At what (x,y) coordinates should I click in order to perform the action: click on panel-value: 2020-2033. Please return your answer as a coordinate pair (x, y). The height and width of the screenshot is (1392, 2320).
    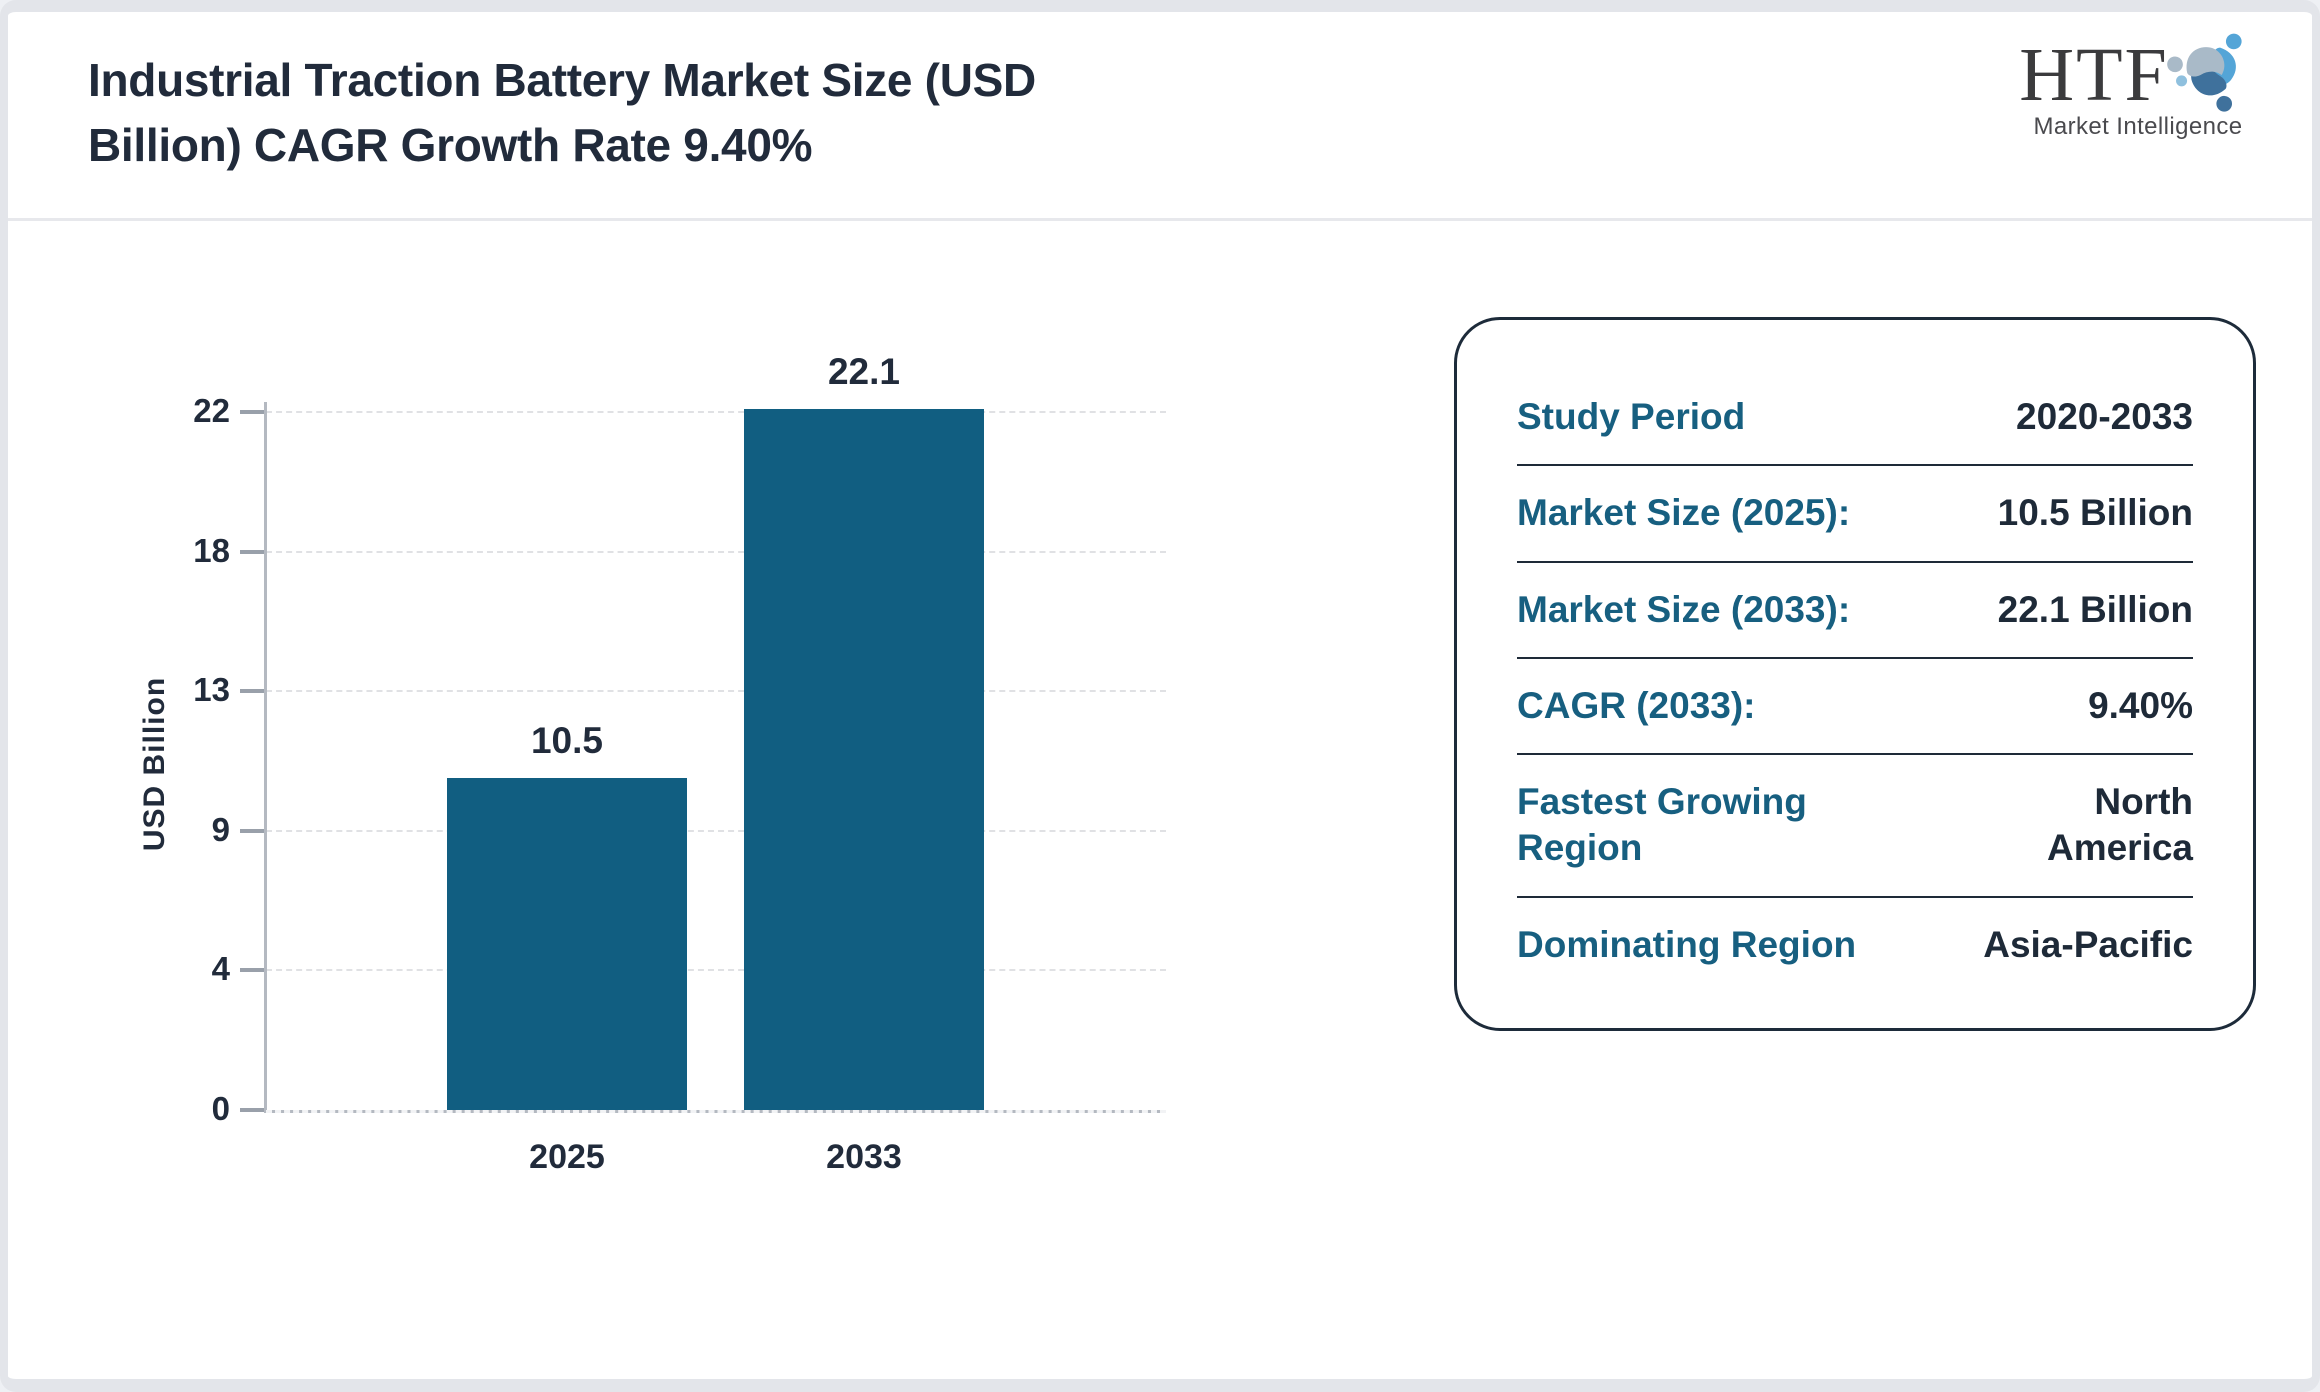
    Looking at the image, I should click on (2104, 416).